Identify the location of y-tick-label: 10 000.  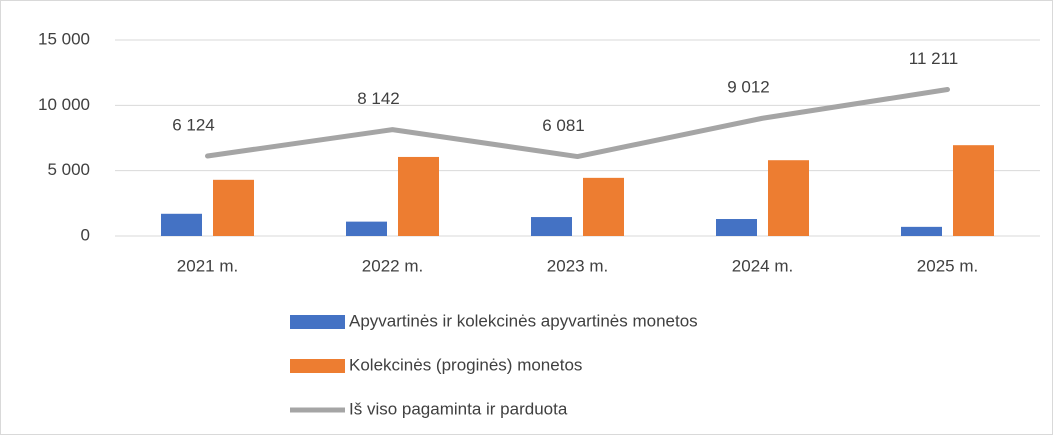
(64, 104).